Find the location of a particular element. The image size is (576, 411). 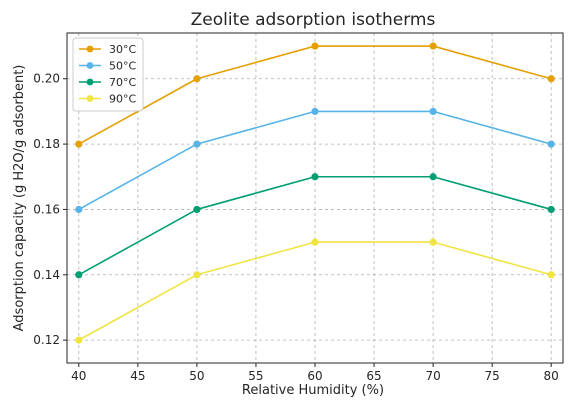

x-tick-label: 60 is located at coordinates (314, 376).